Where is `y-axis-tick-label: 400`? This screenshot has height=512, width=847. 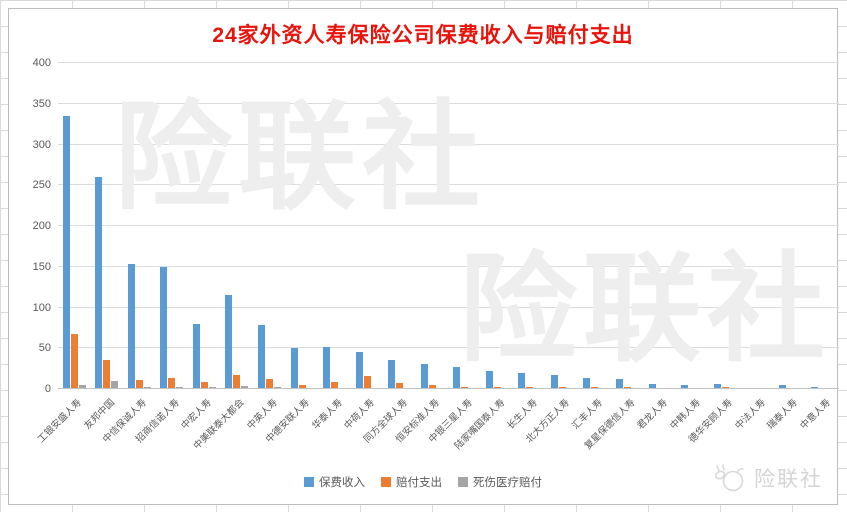
y-axis-tick-label: 400 is located at coordinates (41, 63).